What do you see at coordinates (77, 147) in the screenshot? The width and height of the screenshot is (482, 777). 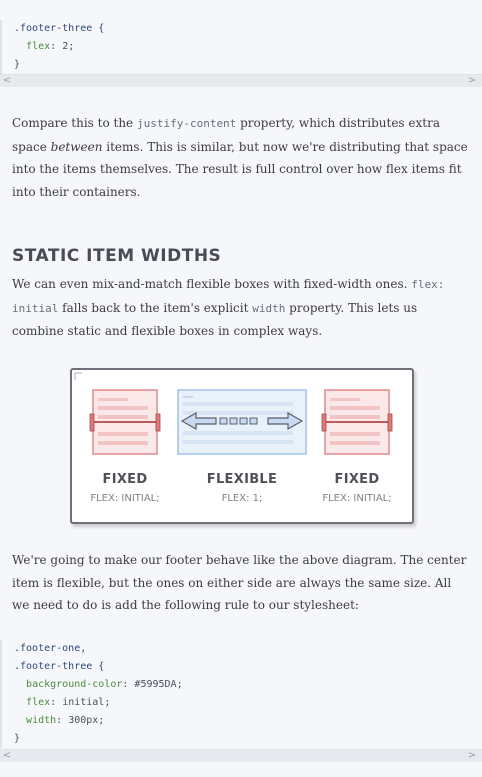 I see `emphasis: between` at bounding box center [77, 147].